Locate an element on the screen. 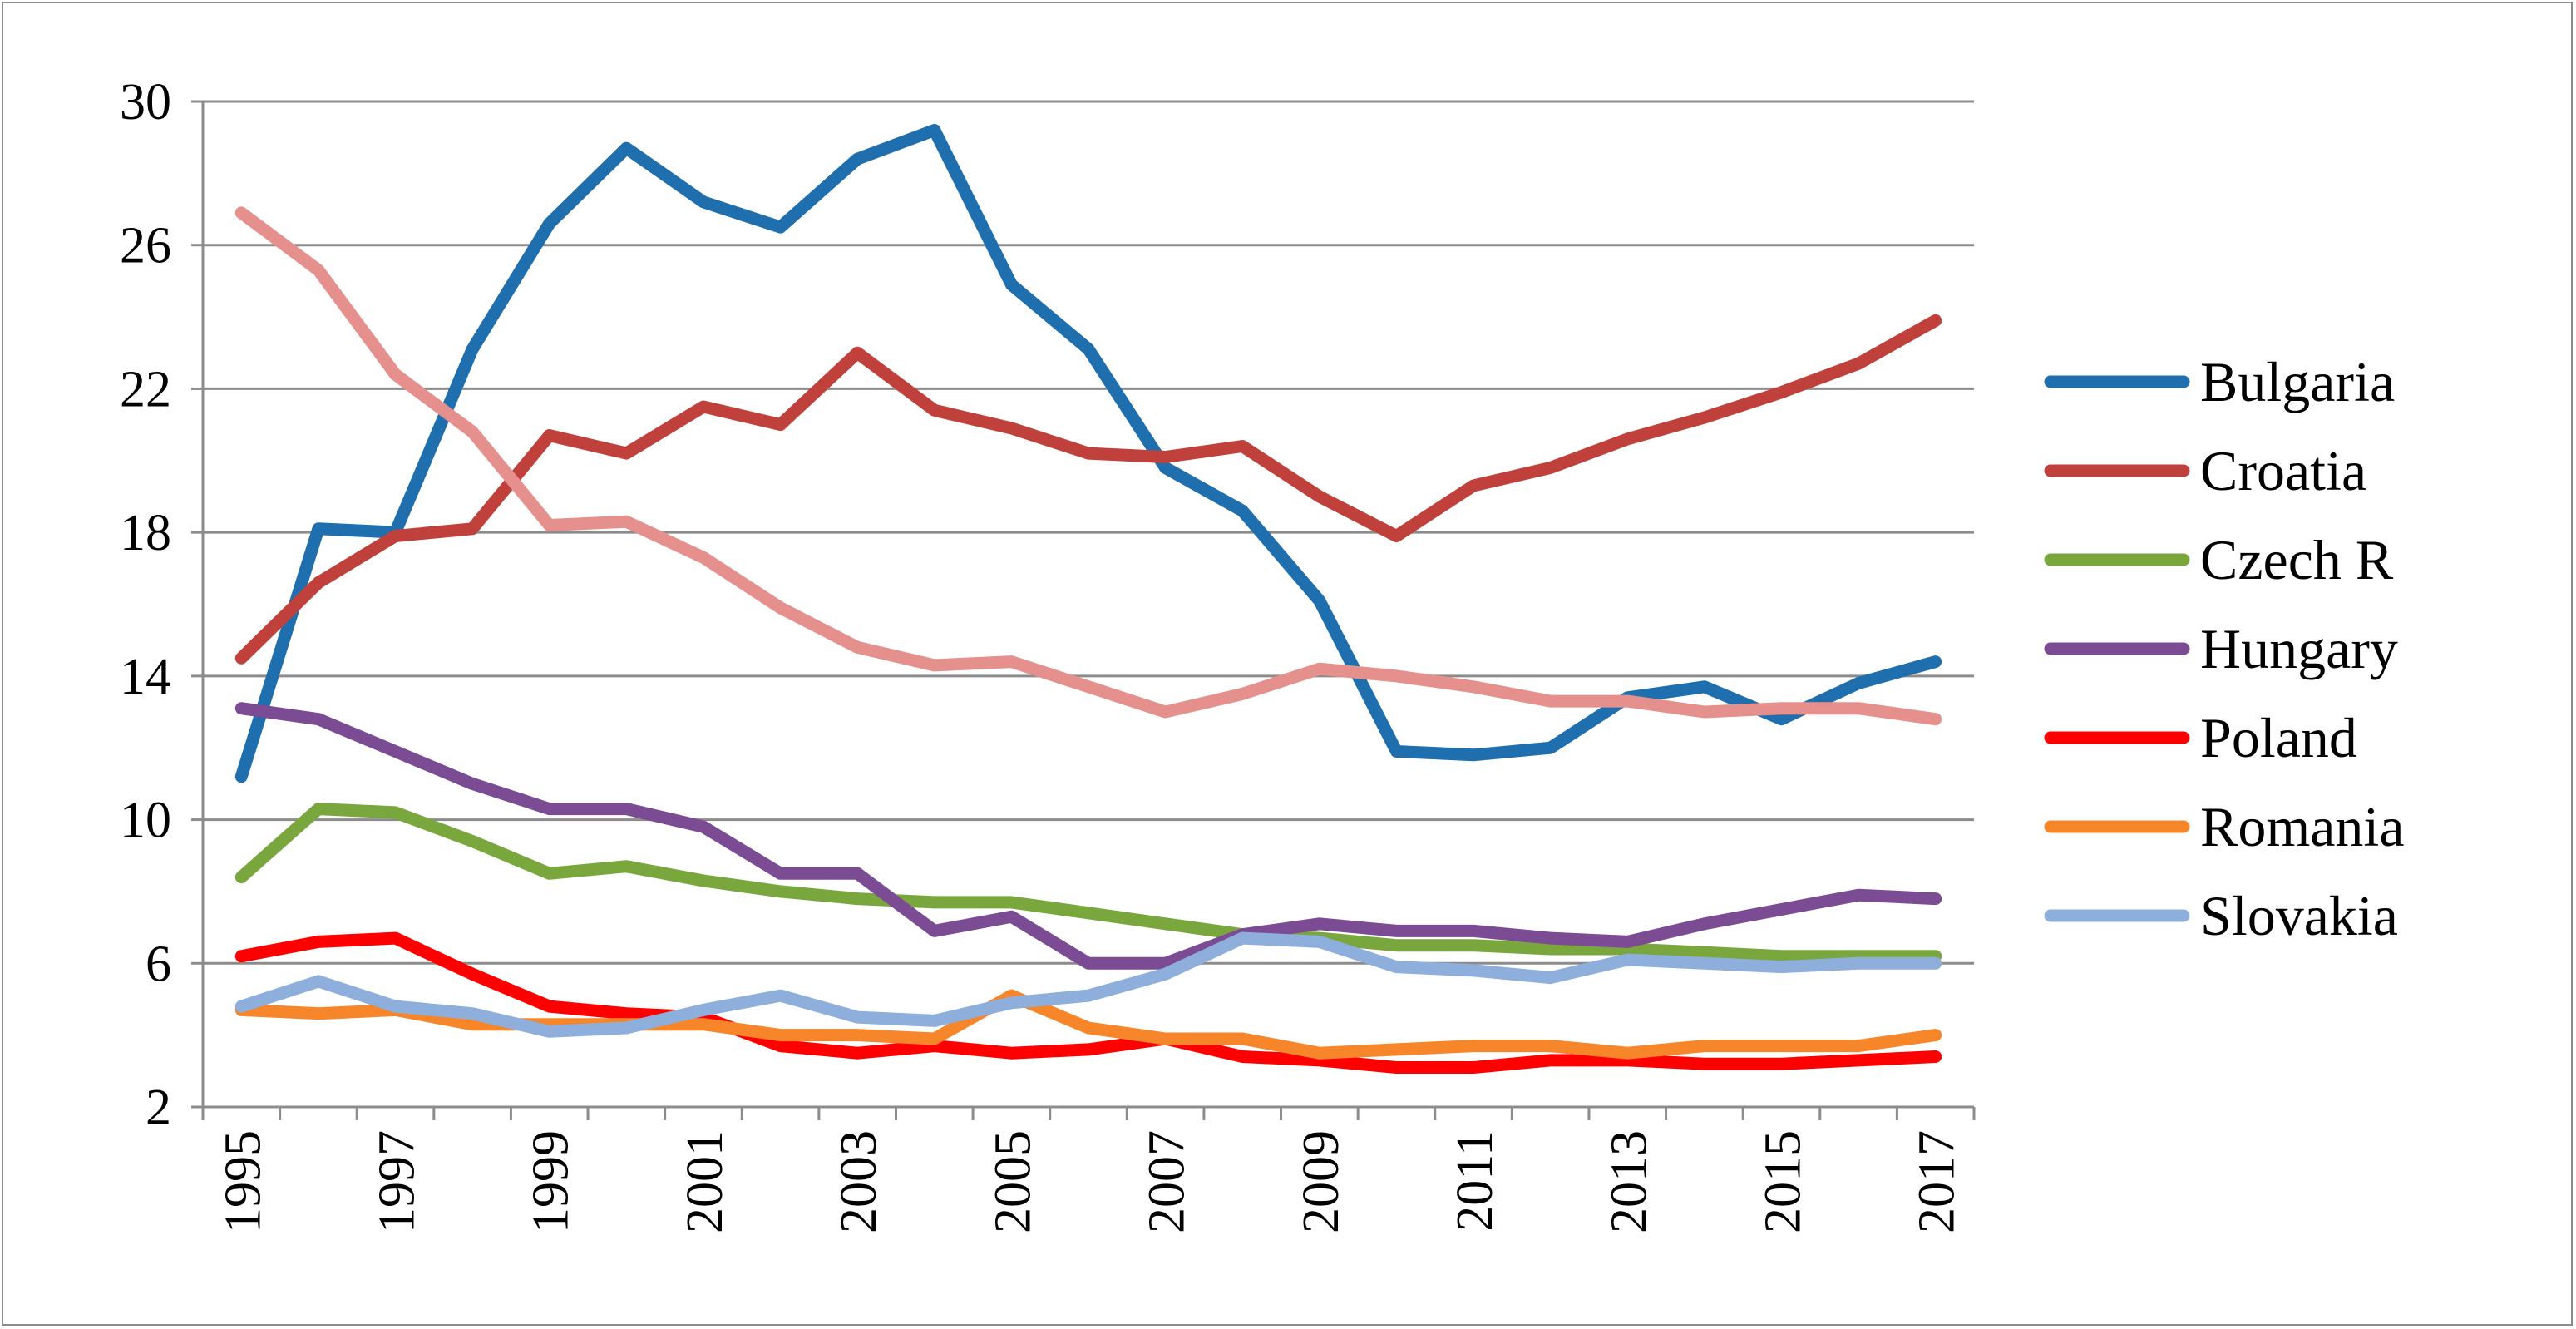 This screenshot has height=1329, width=2576. y-tick-label: 14 is located at coordinates (145, 677).